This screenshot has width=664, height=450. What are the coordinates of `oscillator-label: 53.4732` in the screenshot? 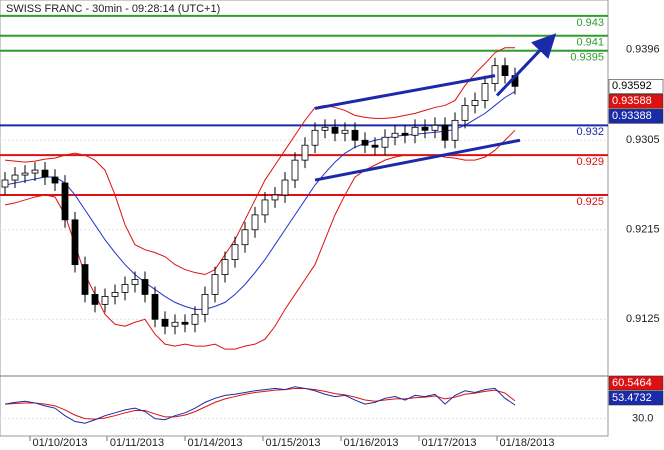 It's located at (632, 398).